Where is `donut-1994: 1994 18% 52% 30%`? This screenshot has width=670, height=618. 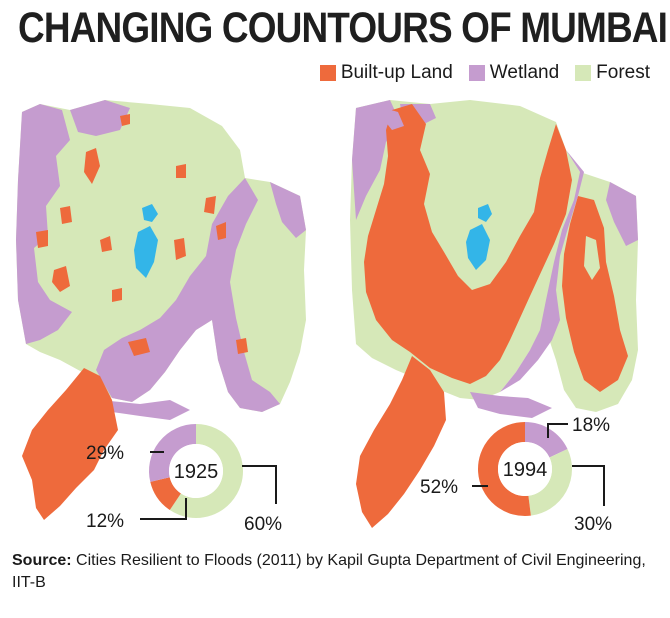 donut-1994: 1994 18% 52% 30% is located at coordinates (516, 475).